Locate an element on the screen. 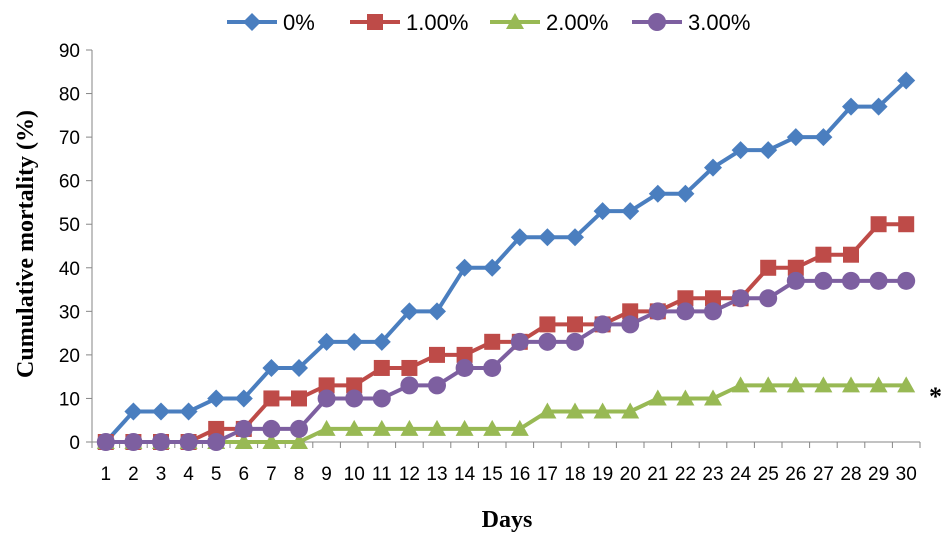  series-line is located at coordinates (506, 413).